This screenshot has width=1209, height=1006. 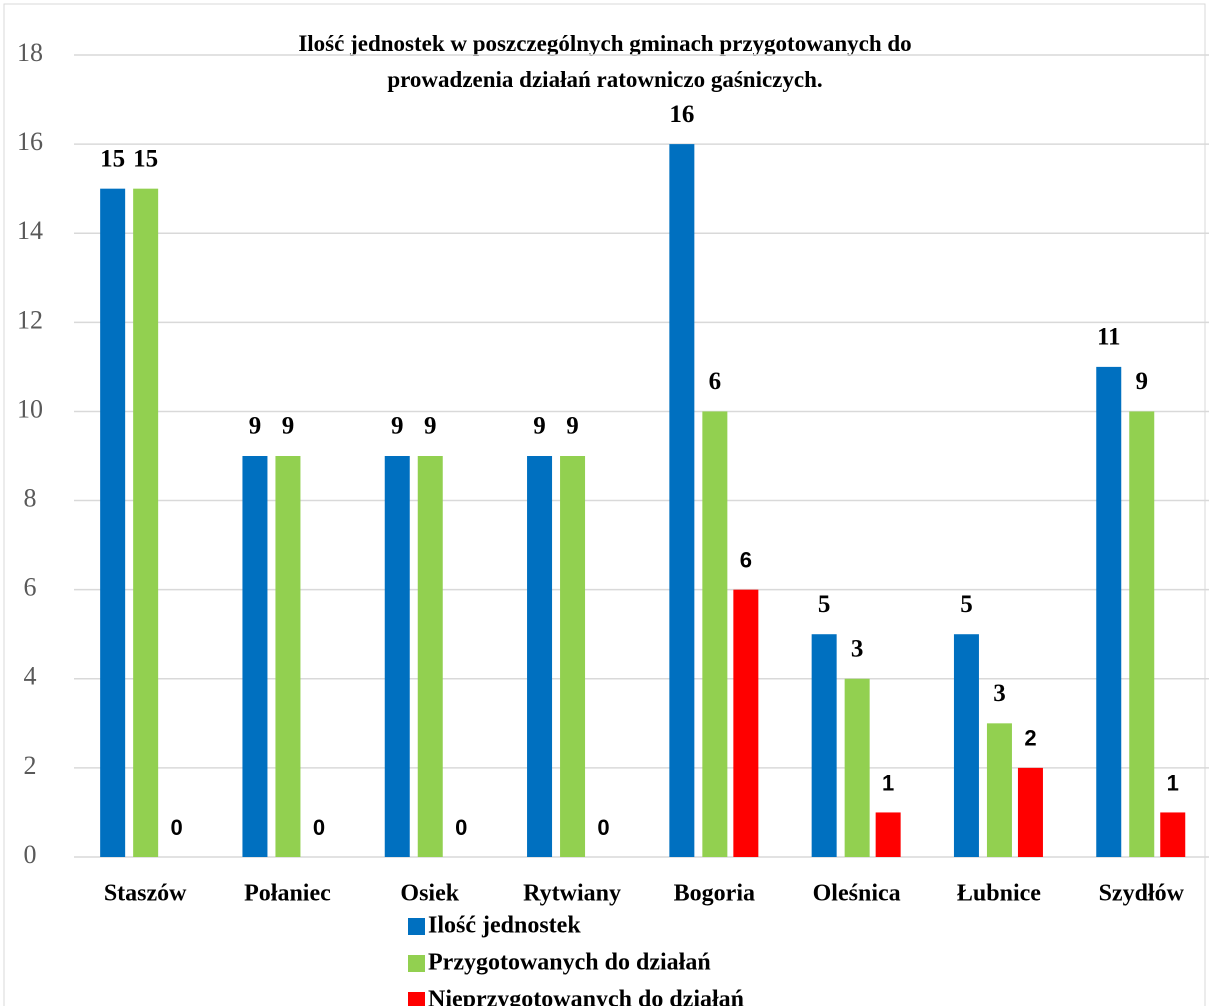 What do you see at coordinates (572, 894) in the screenshot?
I see `x-tick-label: Rytwiany` at bounding box center [572, 894].